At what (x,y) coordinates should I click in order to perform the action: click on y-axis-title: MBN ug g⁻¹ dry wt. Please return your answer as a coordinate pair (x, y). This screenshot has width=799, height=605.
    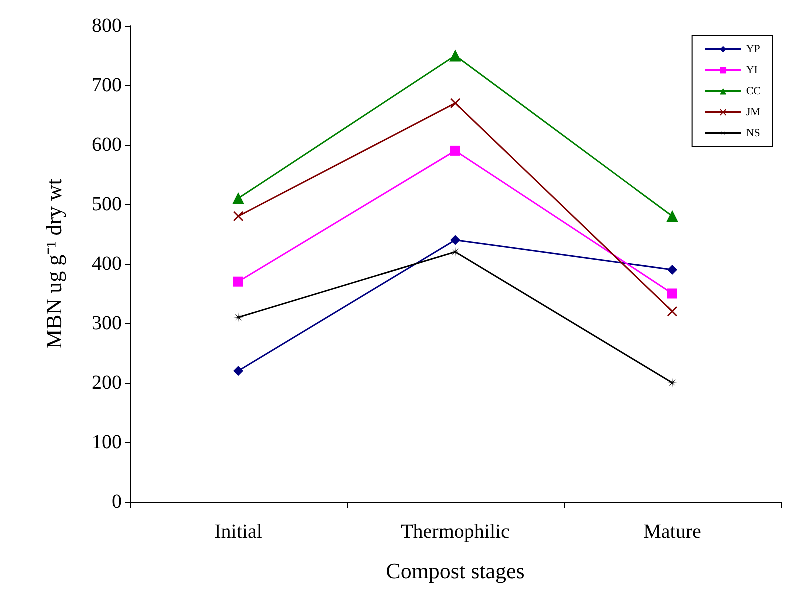
    Looking at the image, I should click on (54, 264).